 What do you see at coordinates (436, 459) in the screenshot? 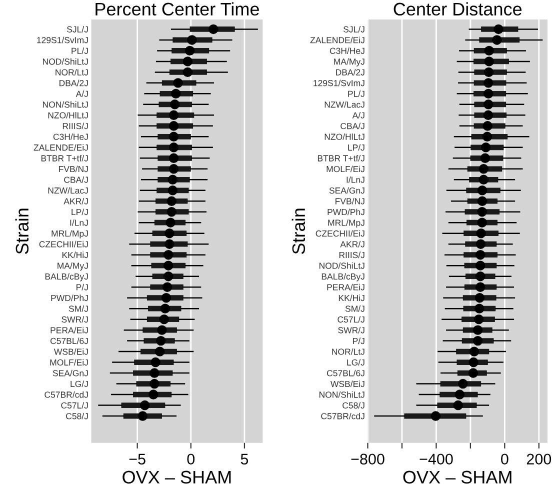
I see `x-tick-label: −400` at bounding box center [436, 459].